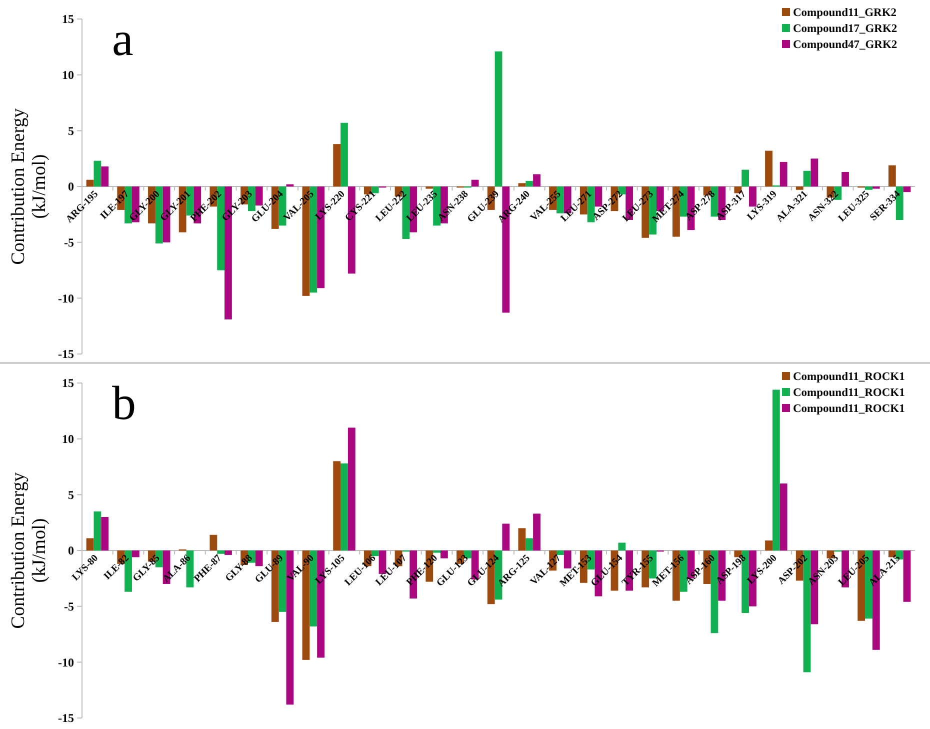 The width and height of the screenshot is (930, 729). What do you see at coordinates (845, 13) in the screenshot?
I see `legend-label: Compound11_GRK2` at bounding box center [845, 13].